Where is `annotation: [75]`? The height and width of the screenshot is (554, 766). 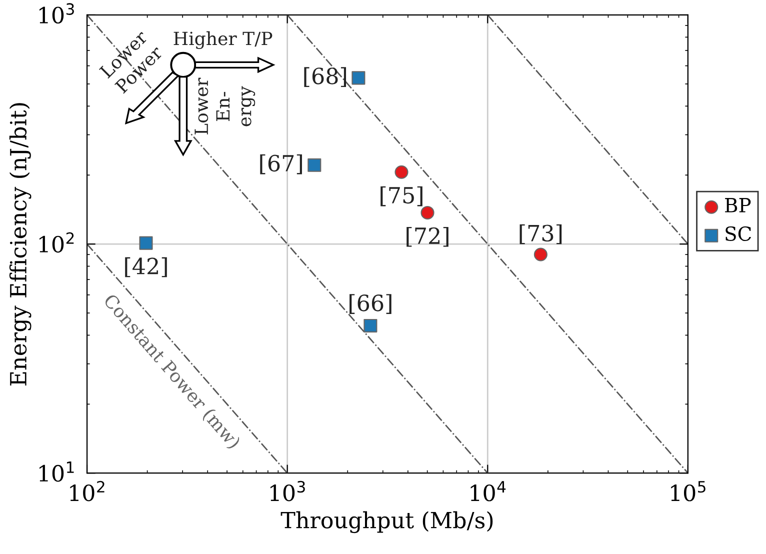 annotation: [75] is located at coordinates (401, 196).